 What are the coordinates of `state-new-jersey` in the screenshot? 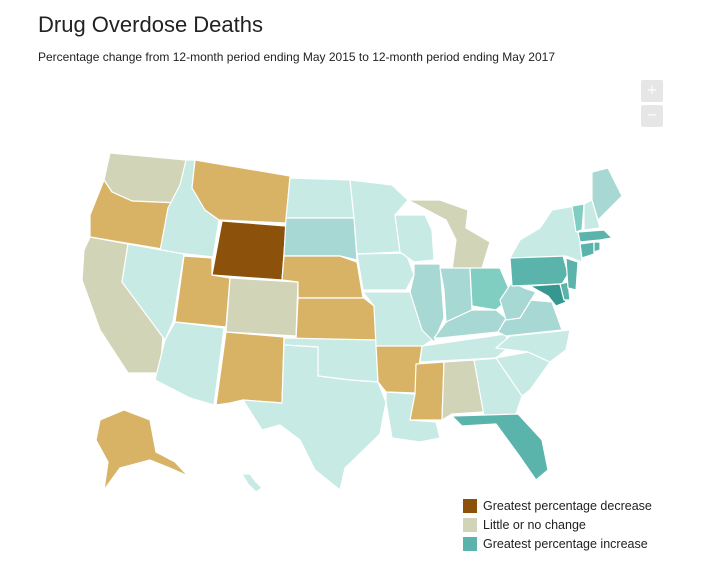 It's located at (572, 274).